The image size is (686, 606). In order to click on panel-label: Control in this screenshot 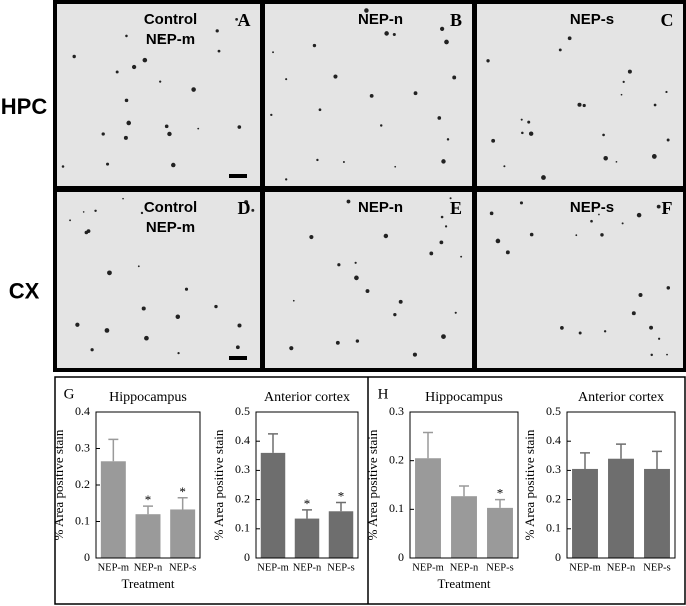, I will do `click(170, 207)`.